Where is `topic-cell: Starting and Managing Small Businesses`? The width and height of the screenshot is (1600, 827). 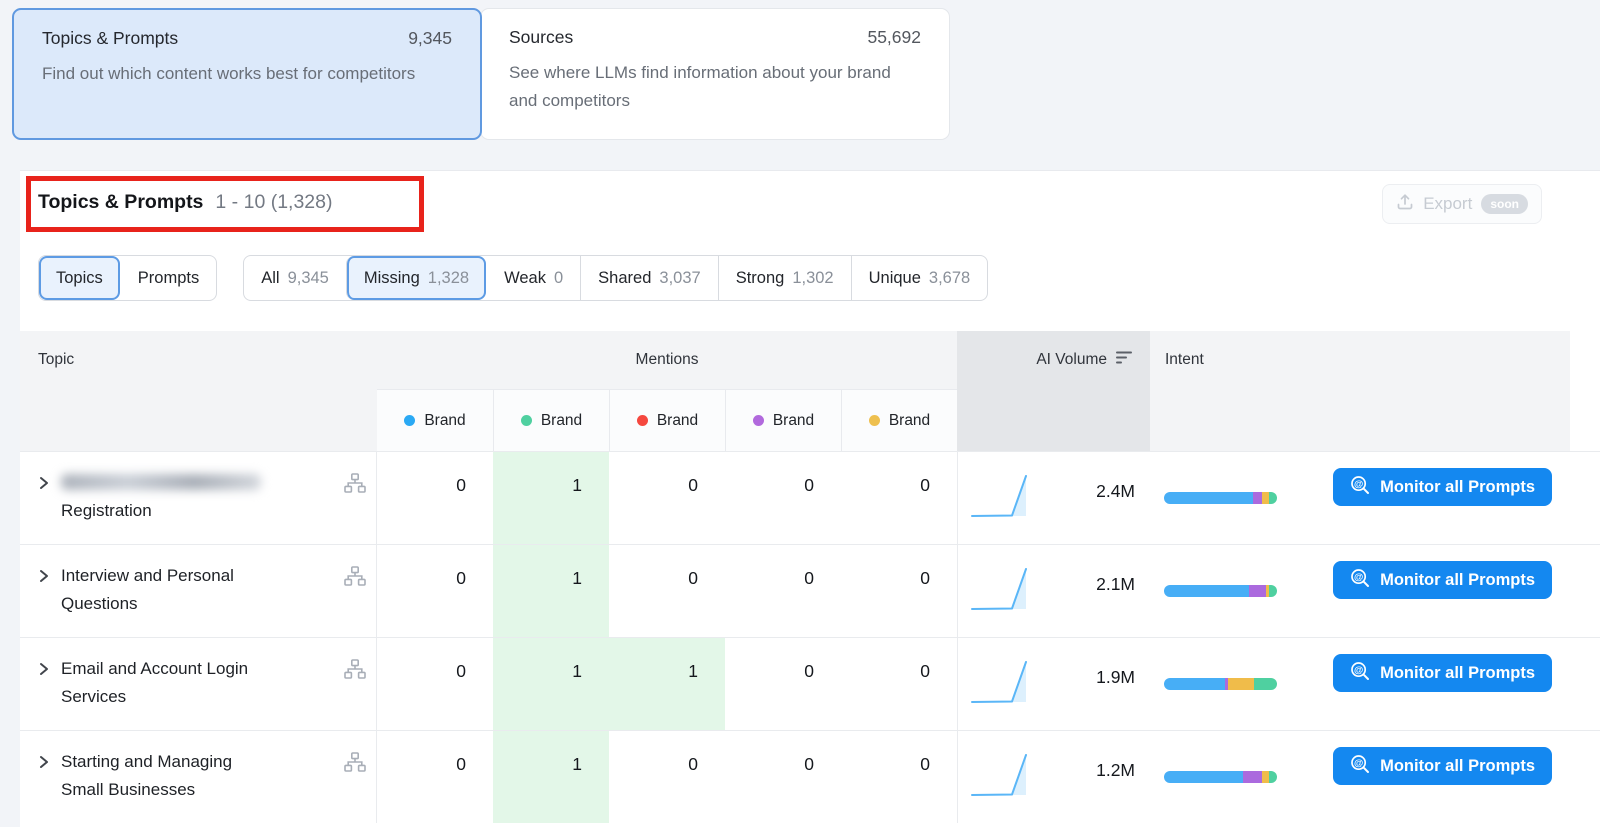 topic-cell: Starting and Managing Small Businesses is located at coordinates (198, 777).